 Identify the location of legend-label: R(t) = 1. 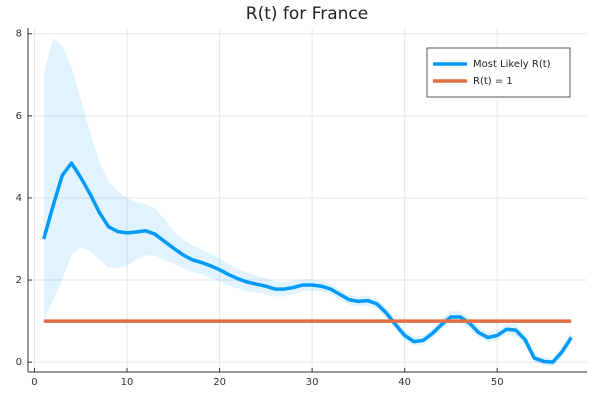
(493, 81).